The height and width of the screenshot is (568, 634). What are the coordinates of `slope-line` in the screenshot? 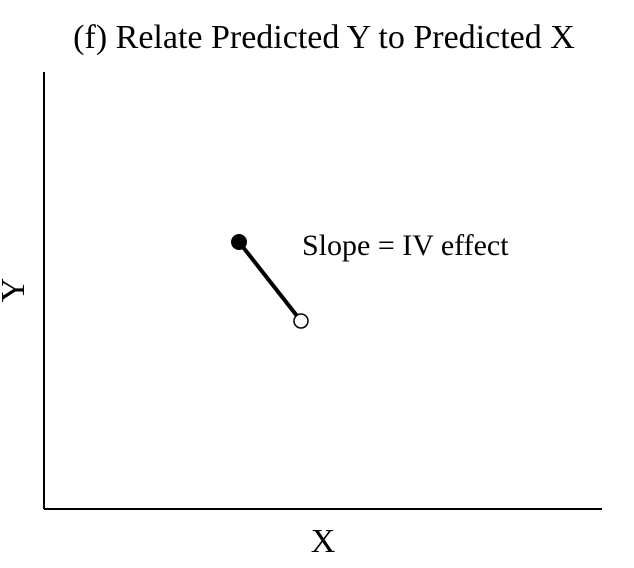 It's located at (270, 281).